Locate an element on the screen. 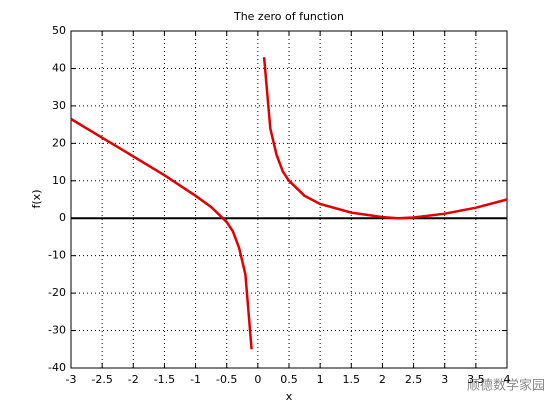 The width and height of the screenshot is (560, 413). y-tick-label: -10 is located at coordinates (57, 255).